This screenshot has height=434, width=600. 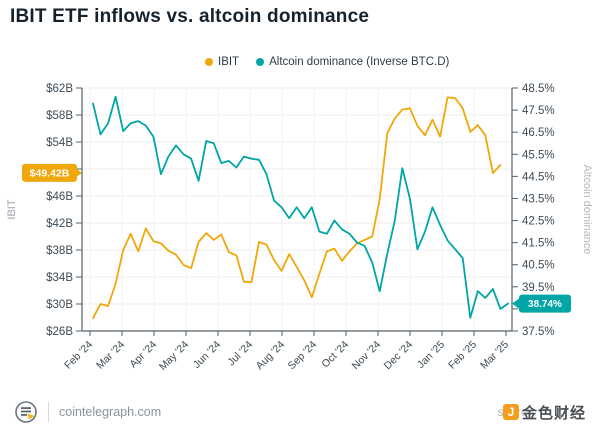 I want to click on left-axis-title: IBIT, so click(x=12, y=209).